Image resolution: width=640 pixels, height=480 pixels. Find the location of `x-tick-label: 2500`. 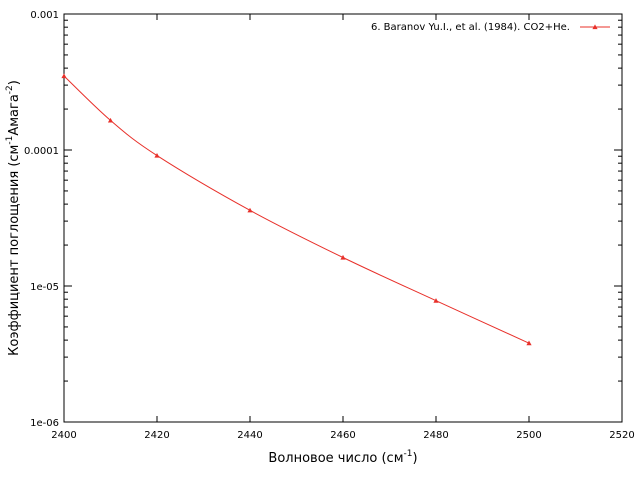

x-tick-label: 2500 is located at coordinates (528, 435).